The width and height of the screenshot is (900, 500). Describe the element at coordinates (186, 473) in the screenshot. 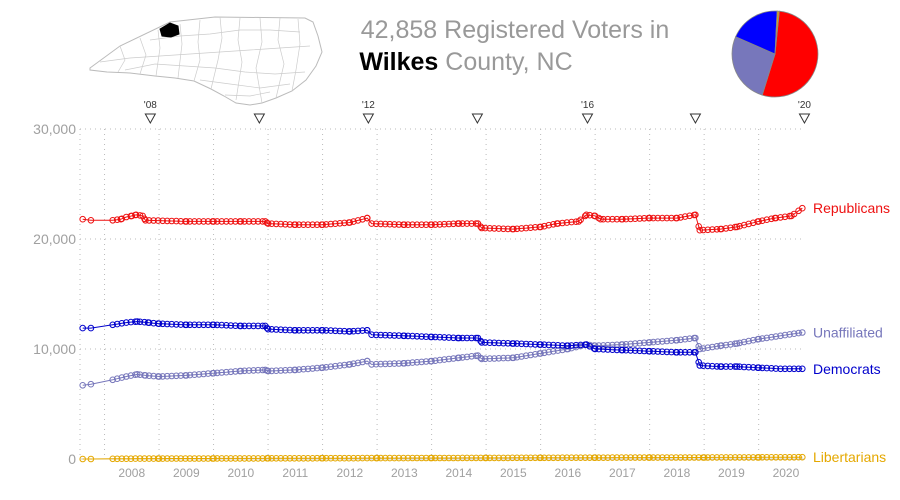

I see `x-tick-label: 2009` at that location.